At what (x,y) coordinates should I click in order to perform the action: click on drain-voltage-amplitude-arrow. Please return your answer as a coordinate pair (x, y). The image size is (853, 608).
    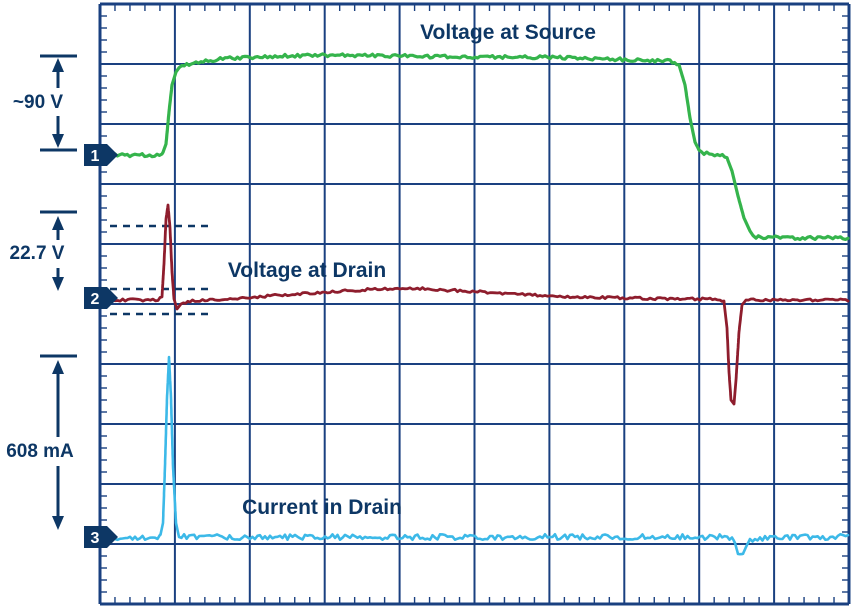
    Looking at the image, I should click on (58, 250).